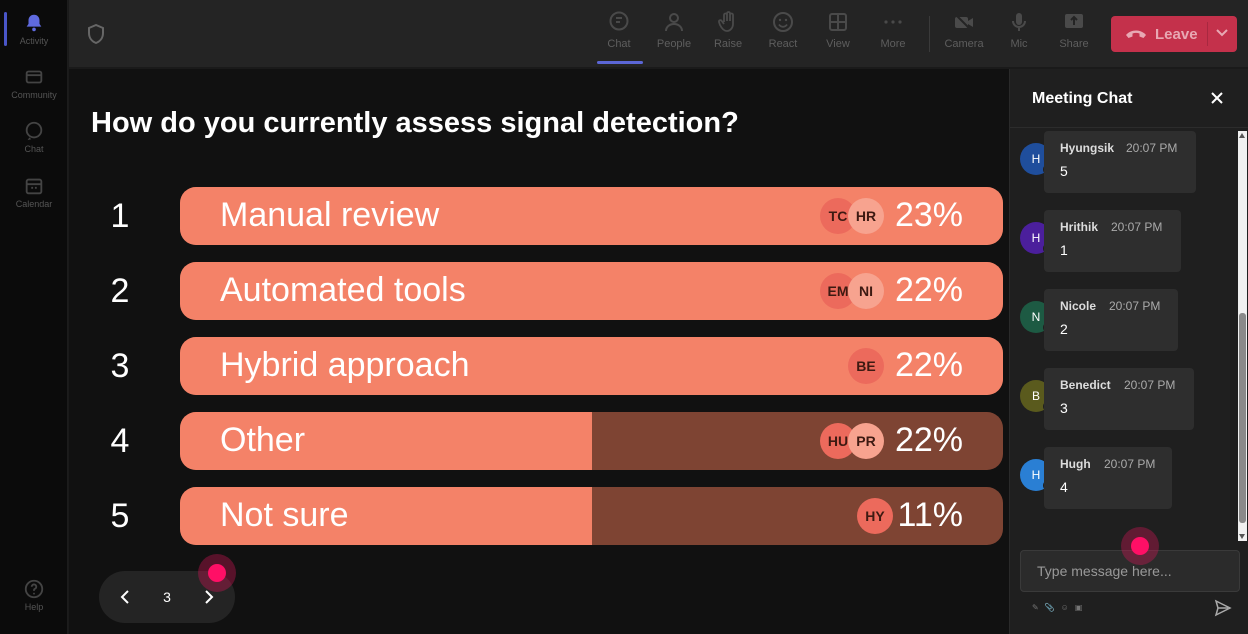  I want to click on rail-item-community: Community, so click(34, 83).